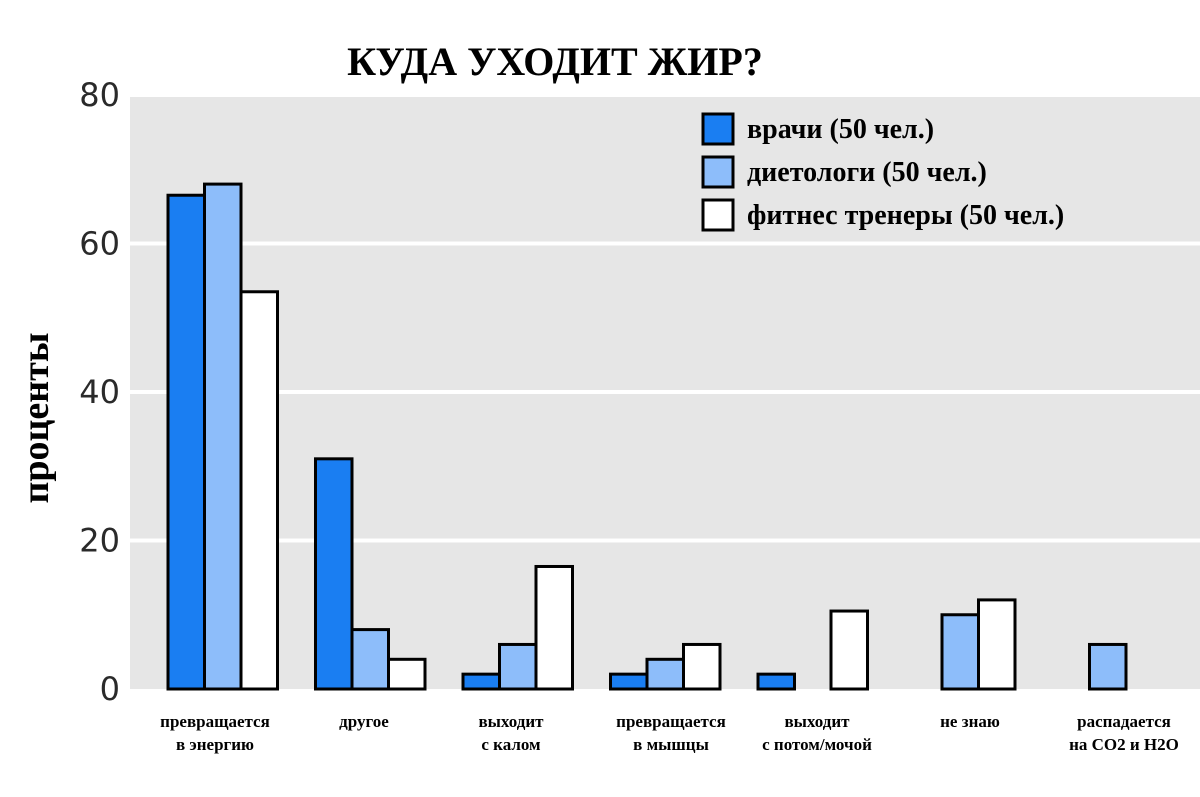 The image size is (1200, 797). I want to click on y-axis: 0 20 40 60 80, so click(99, 392).